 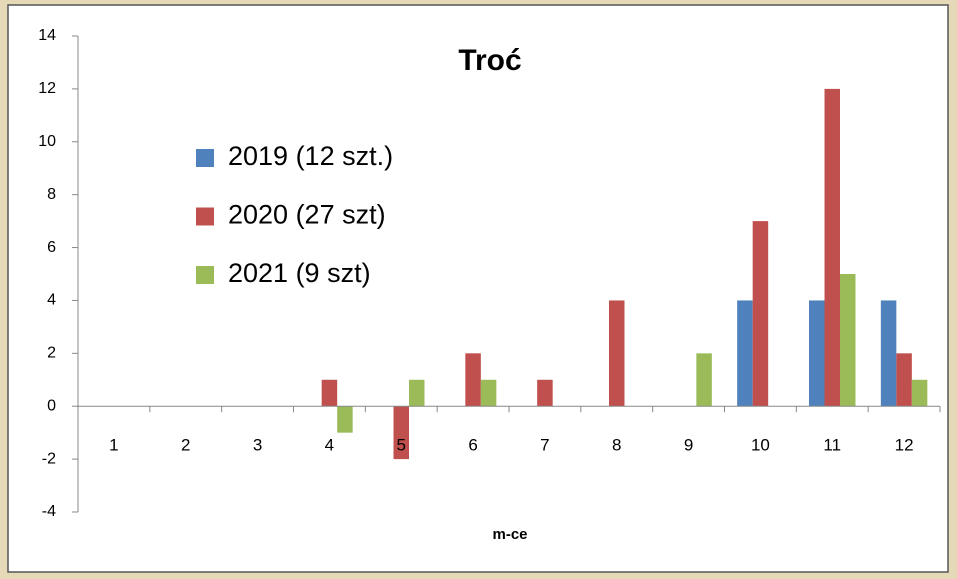 I want to click on x-tick-label: 9, so click(x=688, y=444).